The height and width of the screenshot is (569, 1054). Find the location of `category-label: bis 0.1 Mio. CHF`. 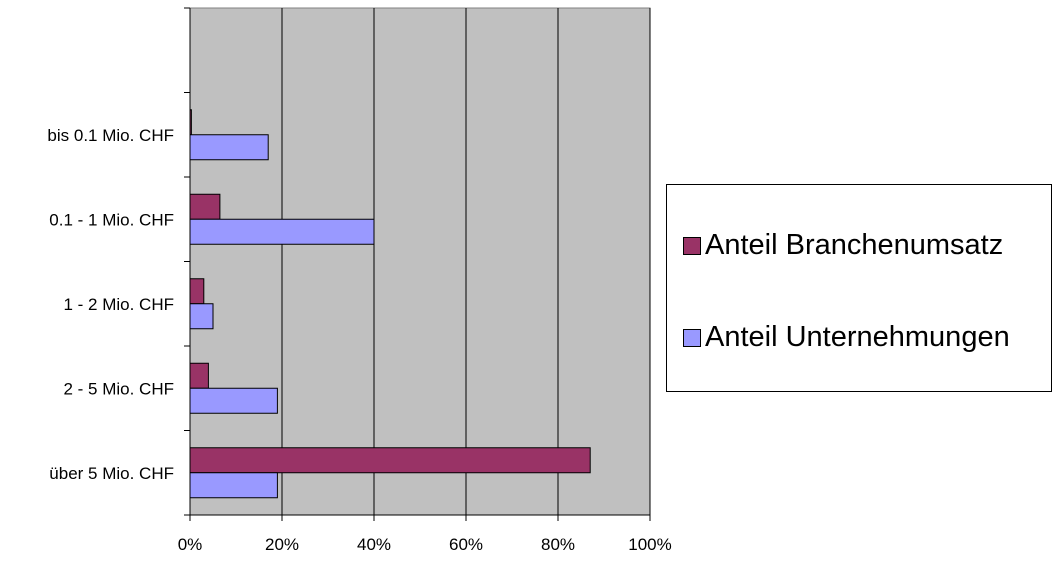

category-label: bis 0.1 Mio. CHF is located at coordinates (110, 135).